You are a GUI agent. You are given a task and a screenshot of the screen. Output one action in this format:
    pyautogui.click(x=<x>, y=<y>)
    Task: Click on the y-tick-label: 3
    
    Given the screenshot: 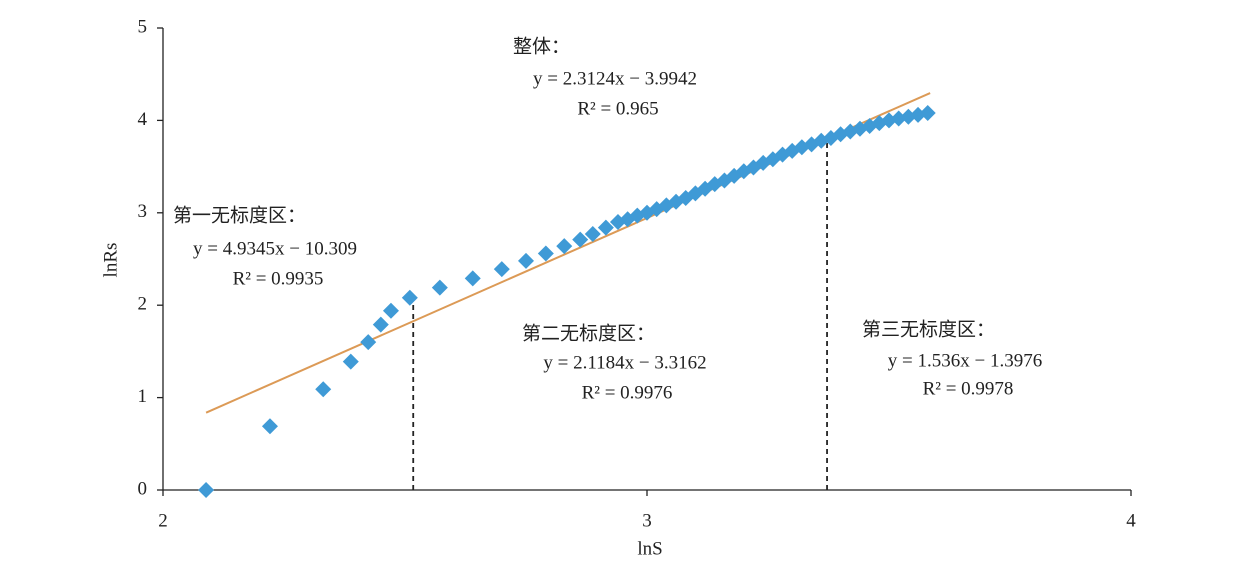 What is the action you would take?
    pyautogui.click(x=143, y=211)
    